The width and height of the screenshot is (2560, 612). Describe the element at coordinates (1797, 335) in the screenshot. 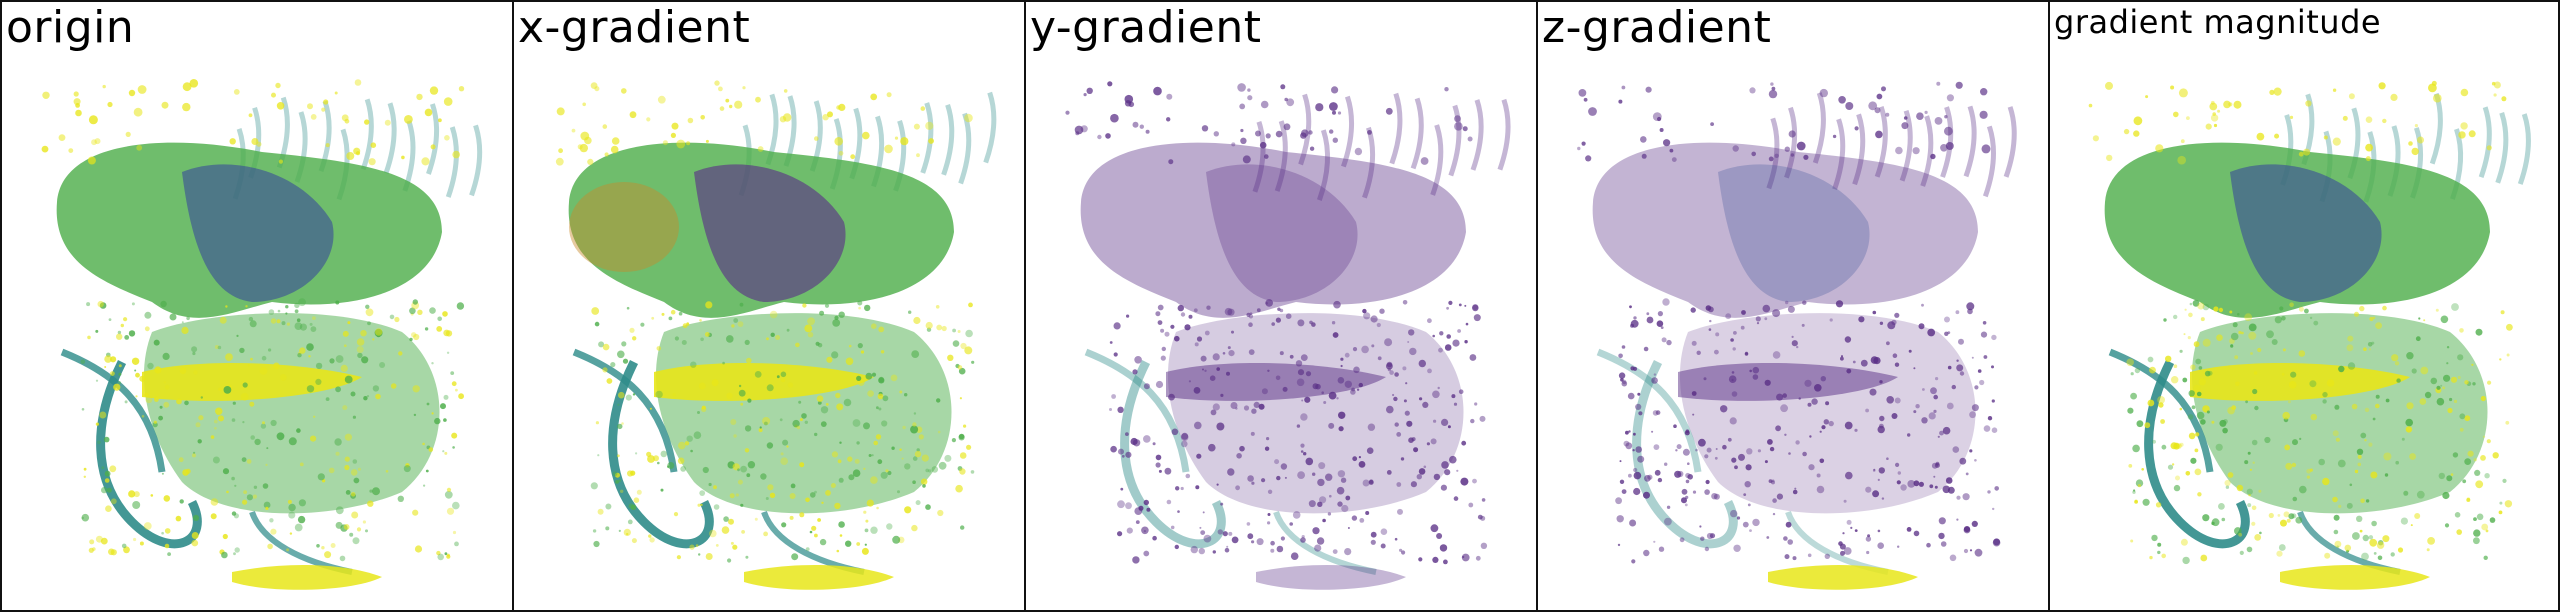

I see `volume-render-z-gradient` at that location.